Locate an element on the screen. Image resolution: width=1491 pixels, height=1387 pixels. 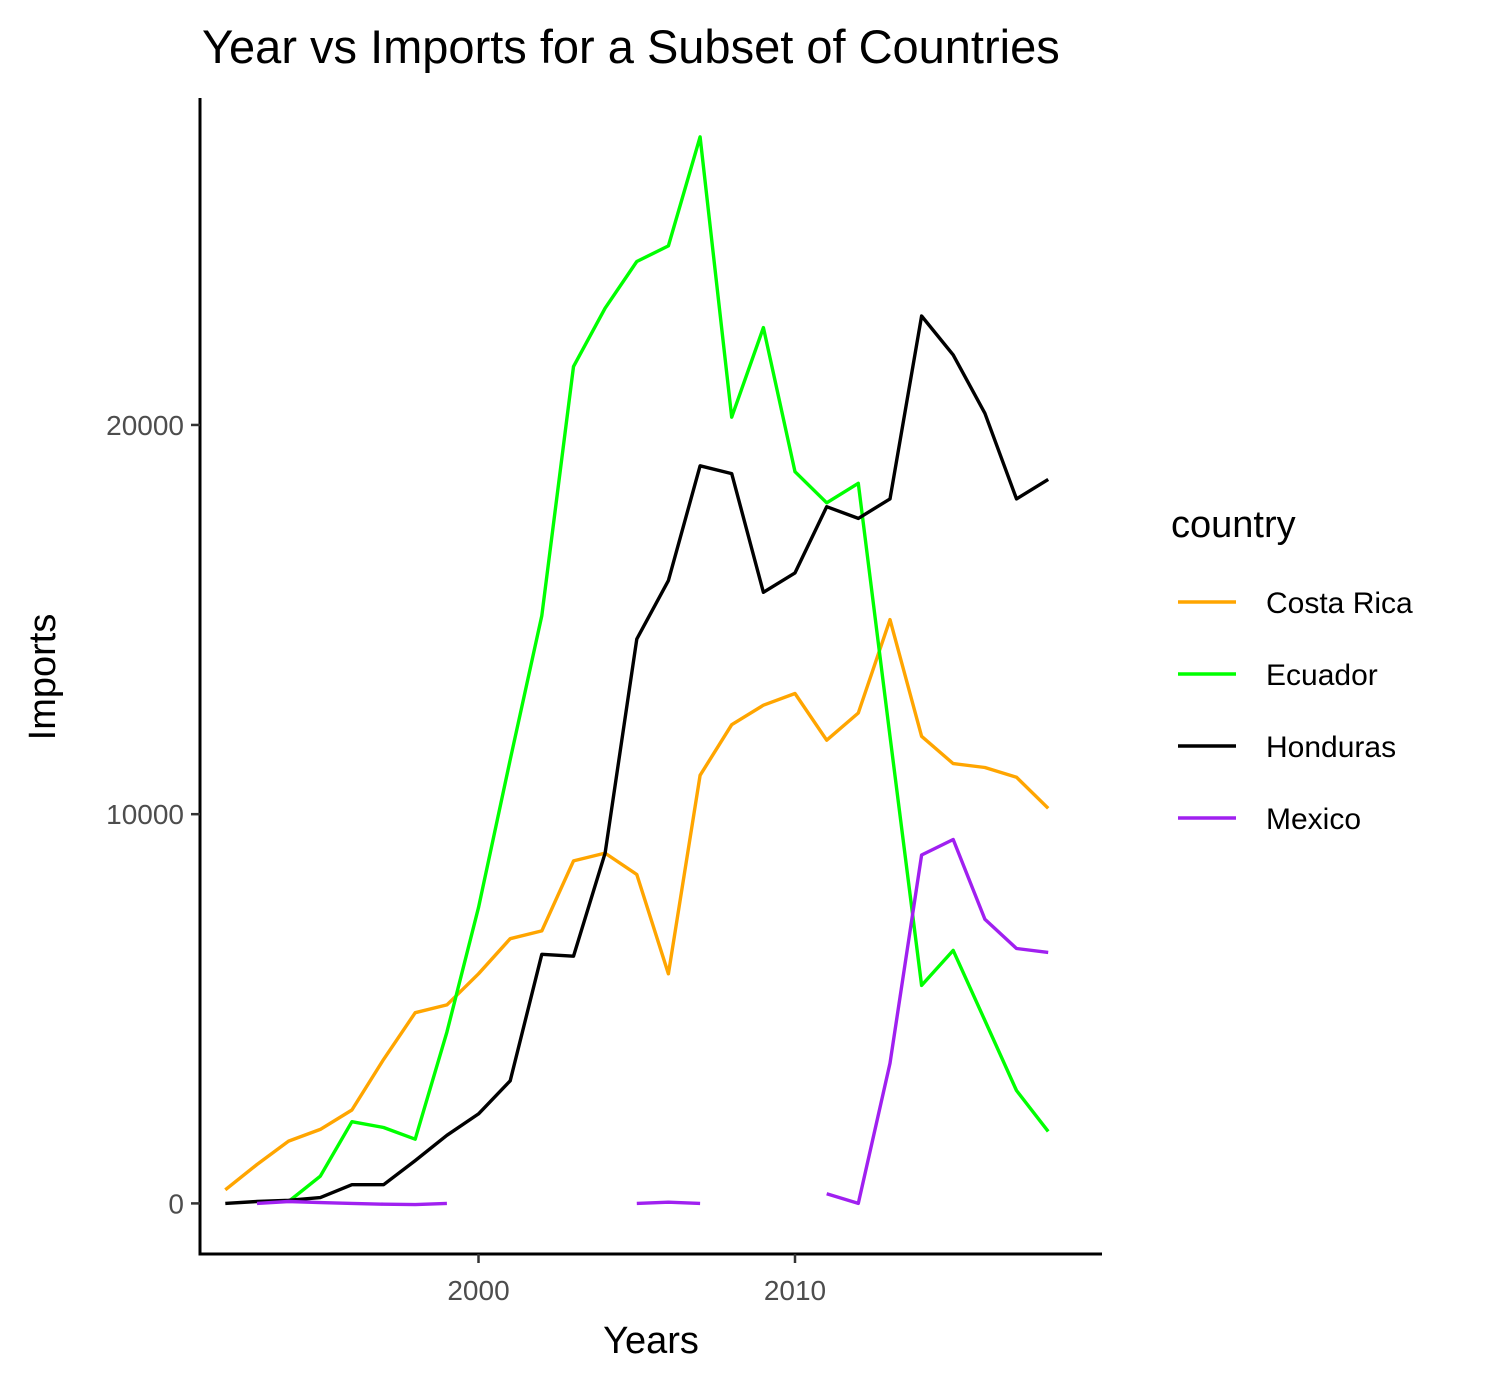
y-tick-label: 10000 is located at coordinates (145, 814).